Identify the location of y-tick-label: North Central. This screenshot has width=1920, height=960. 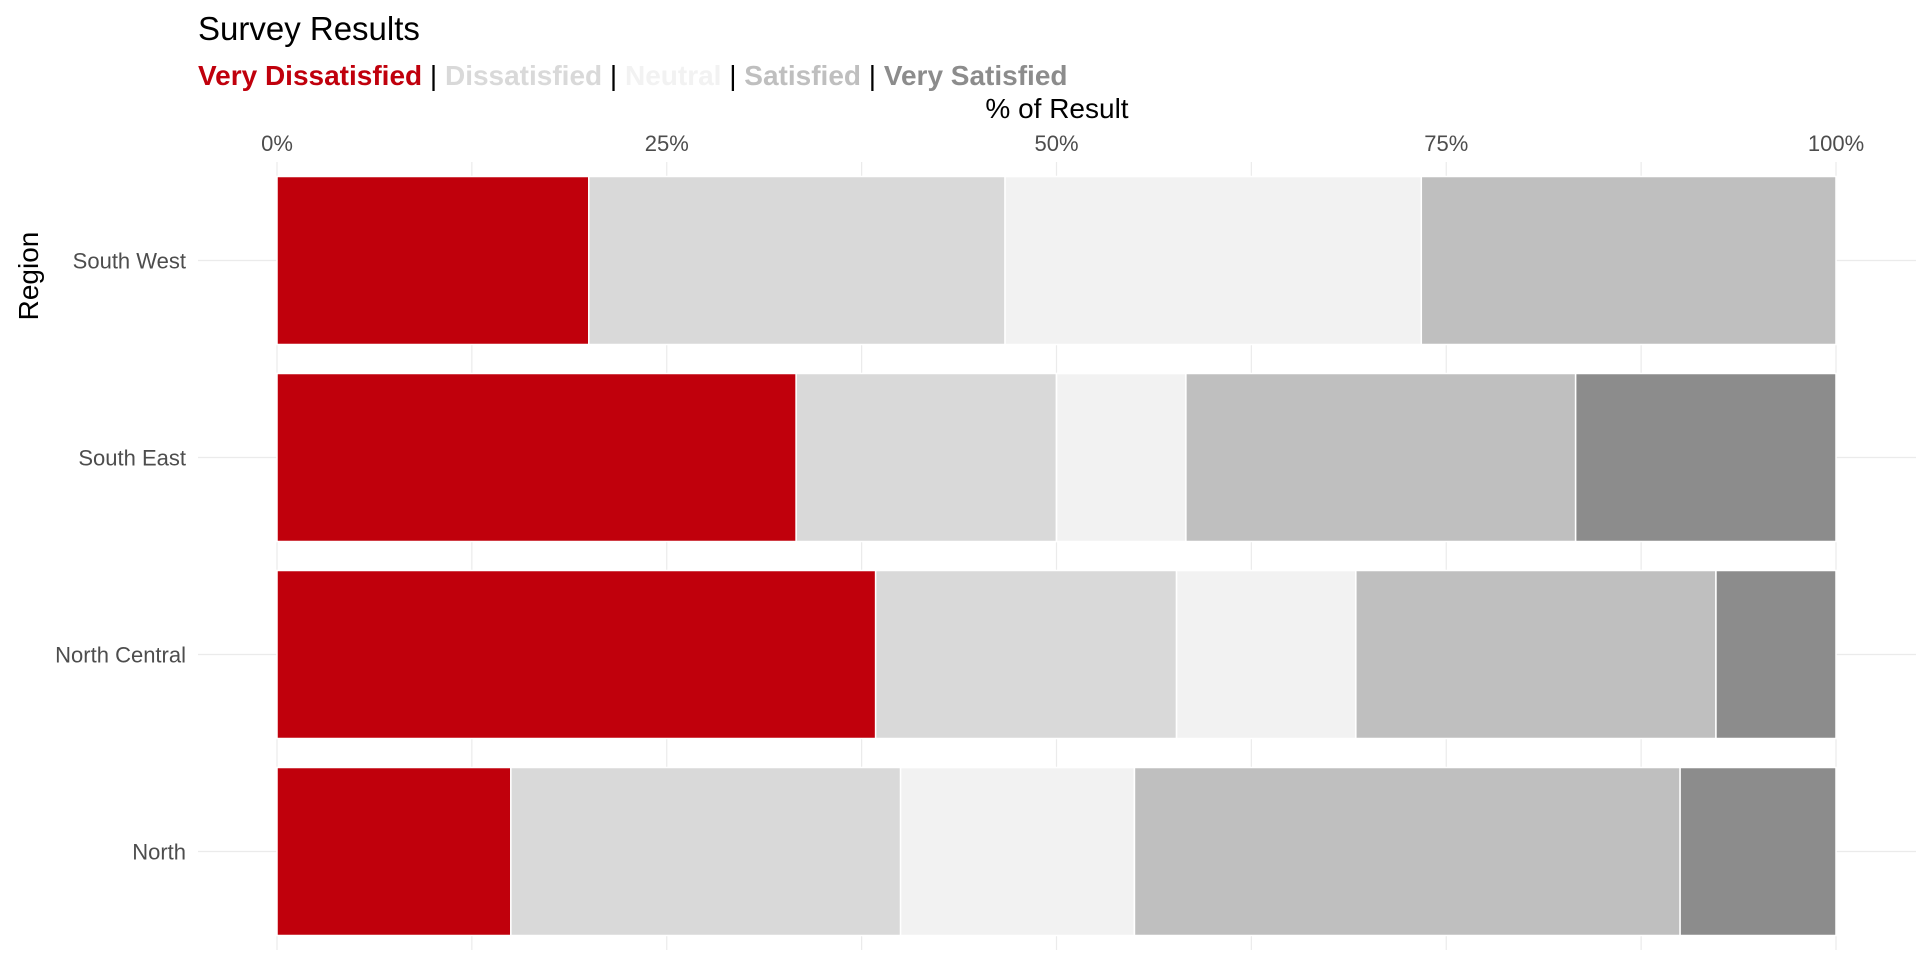
(120, 655).